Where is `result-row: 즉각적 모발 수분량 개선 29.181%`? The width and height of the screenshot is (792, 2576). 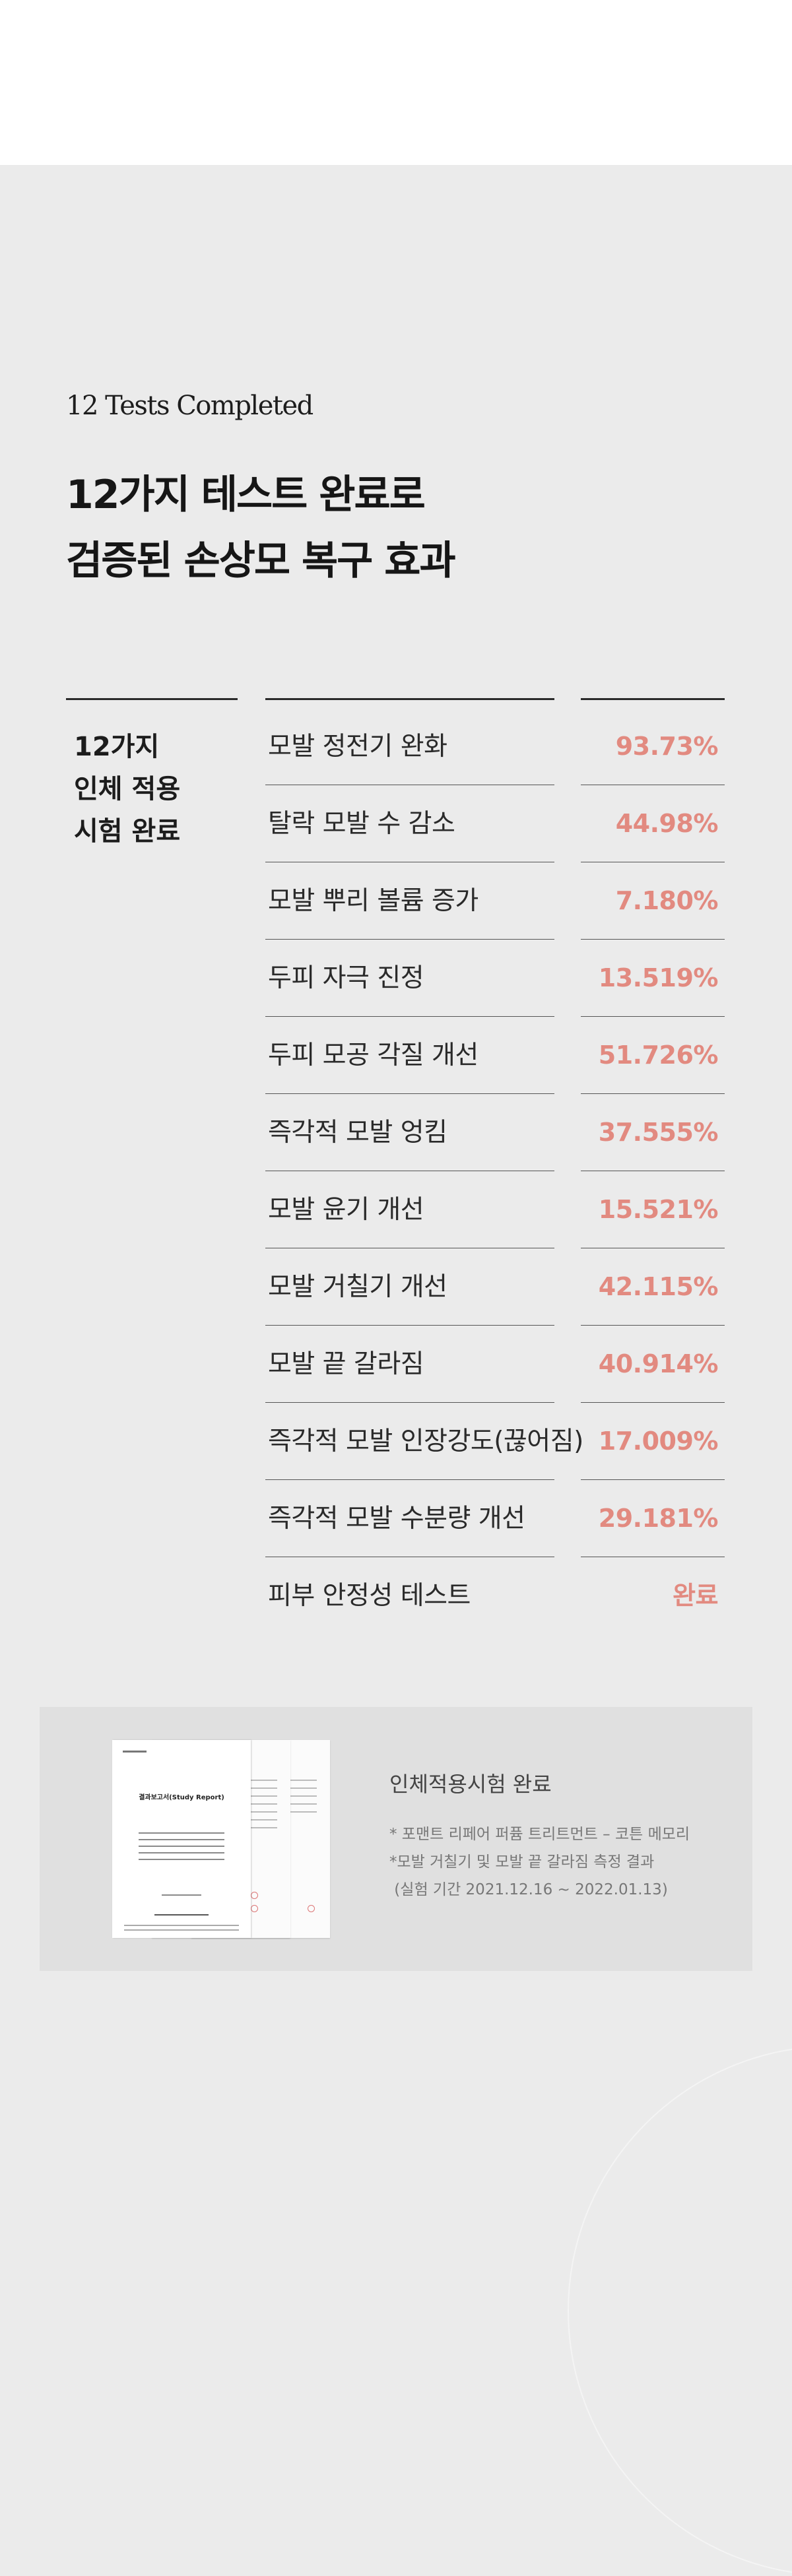
result-row: 즉각적 모발 수분량 개선 29.181% is located at coordinates (396, 1518).